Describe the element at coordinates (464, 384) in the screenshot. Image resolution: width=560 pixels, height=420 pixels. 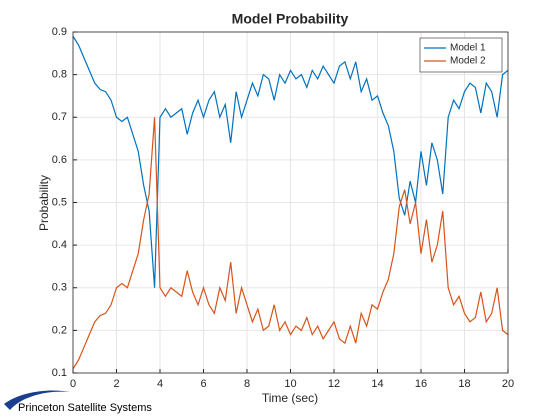
I see `x-tick-label: 18` at that location.